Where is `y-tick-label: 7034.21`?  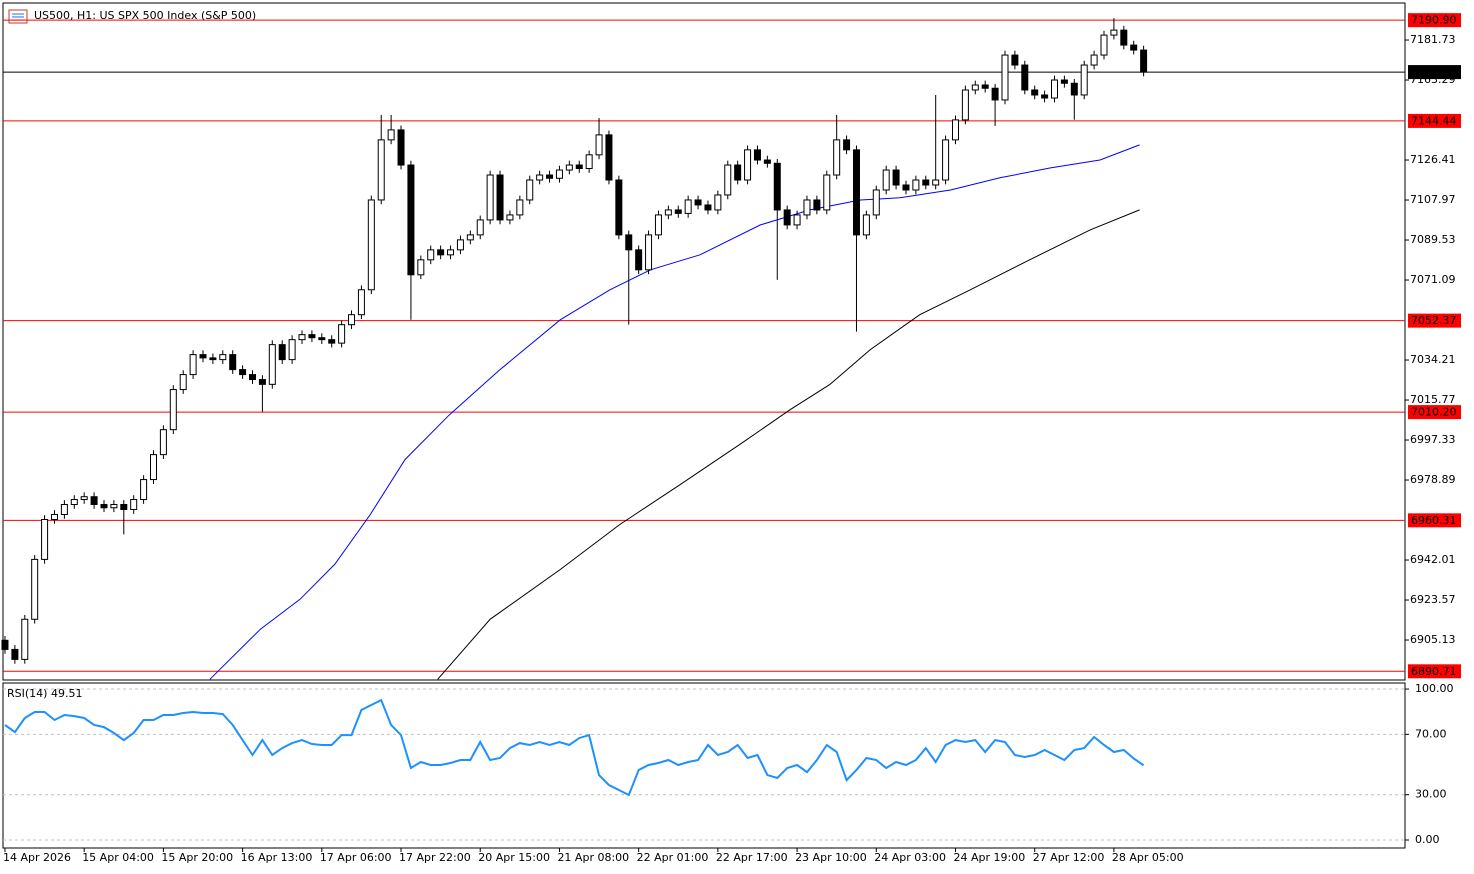
y-tick-label: 7034.21 is located at coordinates (1433, 359).